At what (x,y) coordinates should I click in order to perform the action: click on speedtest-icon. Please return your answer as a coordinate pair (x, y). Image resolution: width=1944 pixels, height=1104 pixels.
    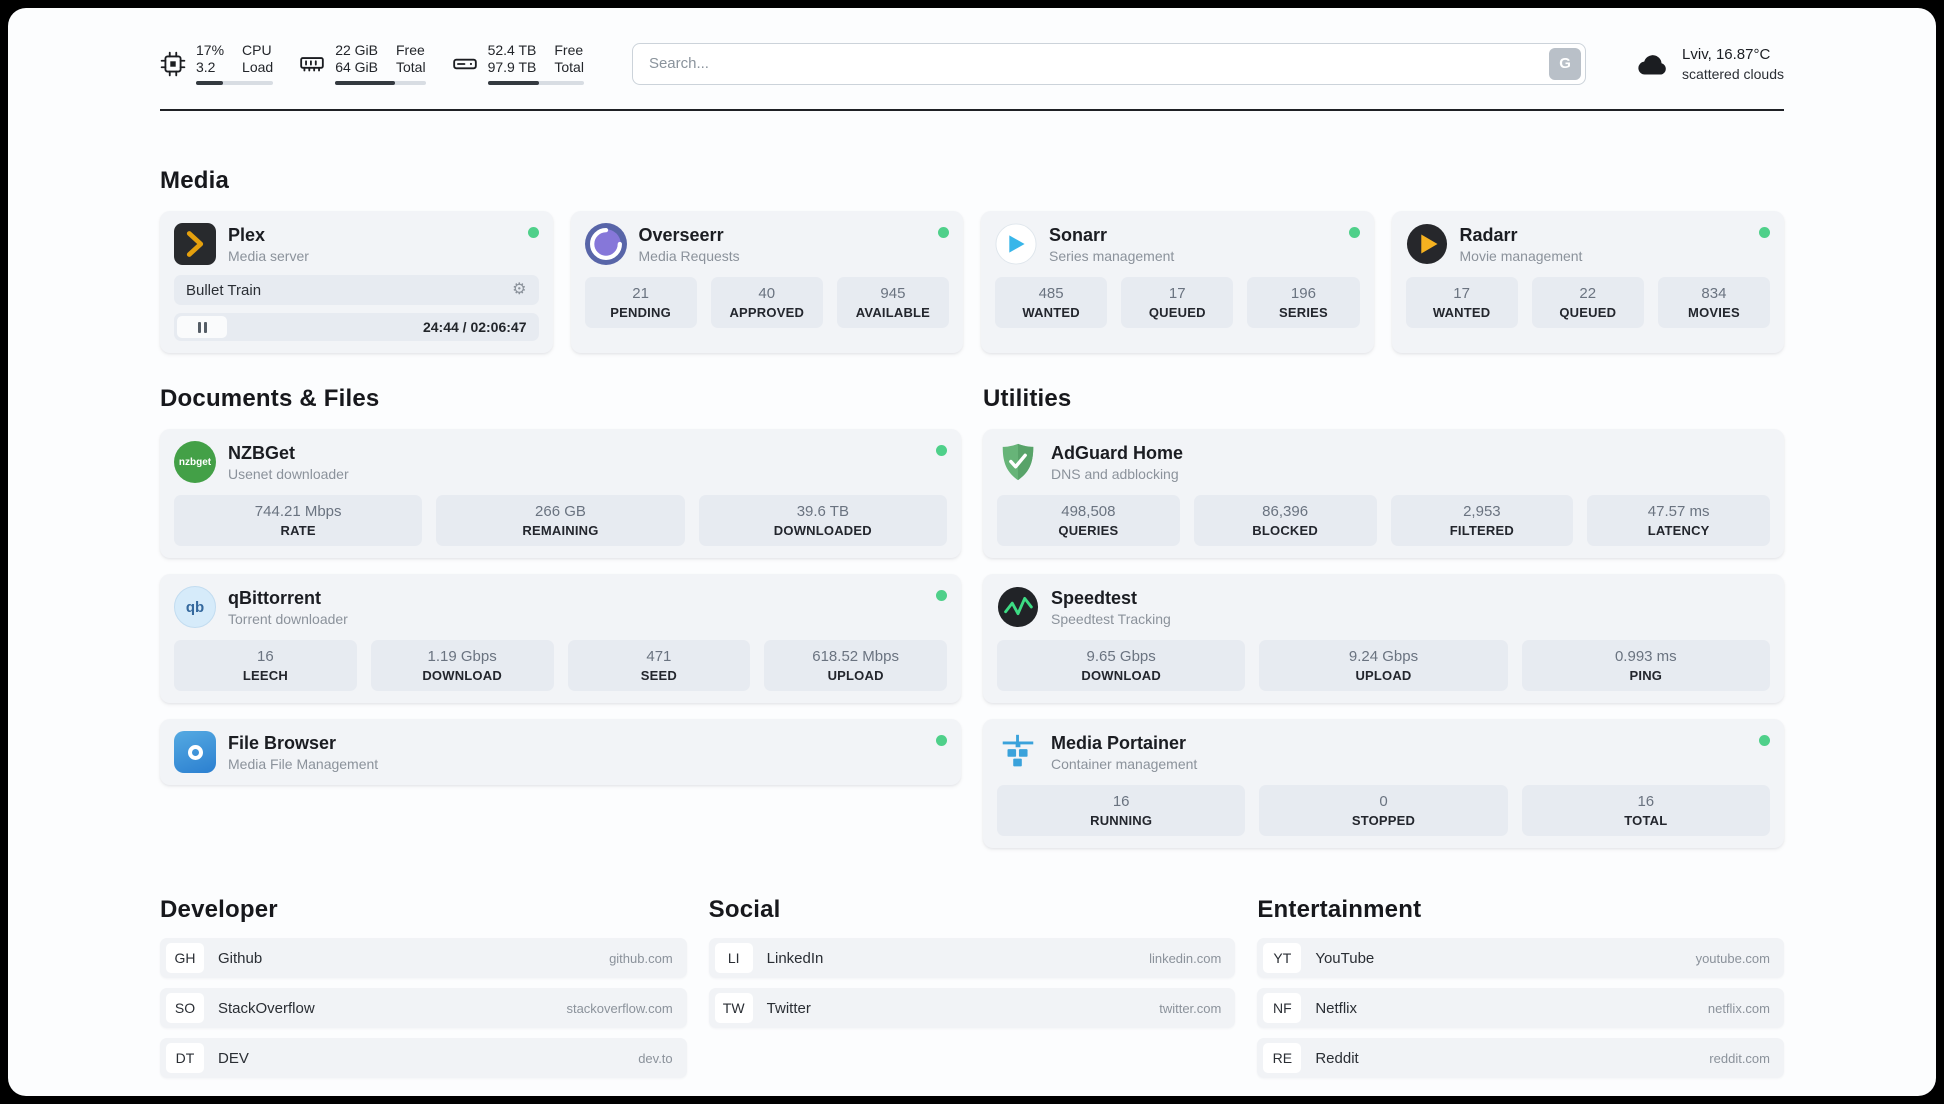
    Looking at the image, I should click on (1018, 607).